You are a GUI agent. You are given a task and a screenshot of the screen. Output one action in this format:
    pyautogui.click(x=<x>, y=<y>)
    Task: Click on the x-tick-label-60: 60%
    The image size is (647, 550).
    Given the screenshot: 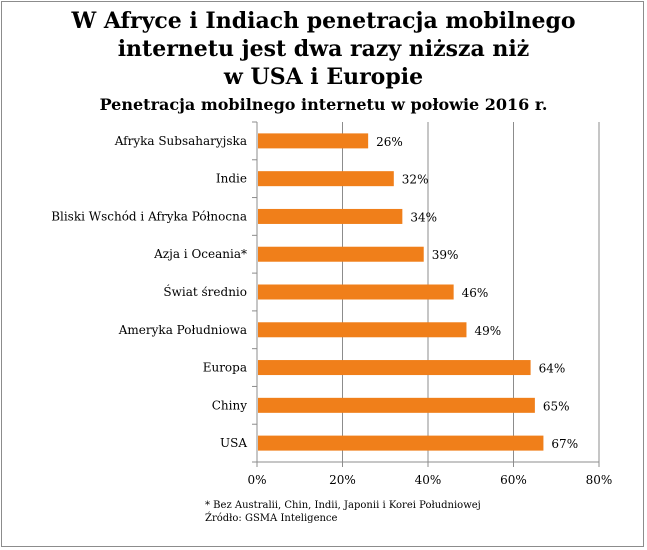 What is the action you would take?
    pyautogui.click(x=513, y=480)
    